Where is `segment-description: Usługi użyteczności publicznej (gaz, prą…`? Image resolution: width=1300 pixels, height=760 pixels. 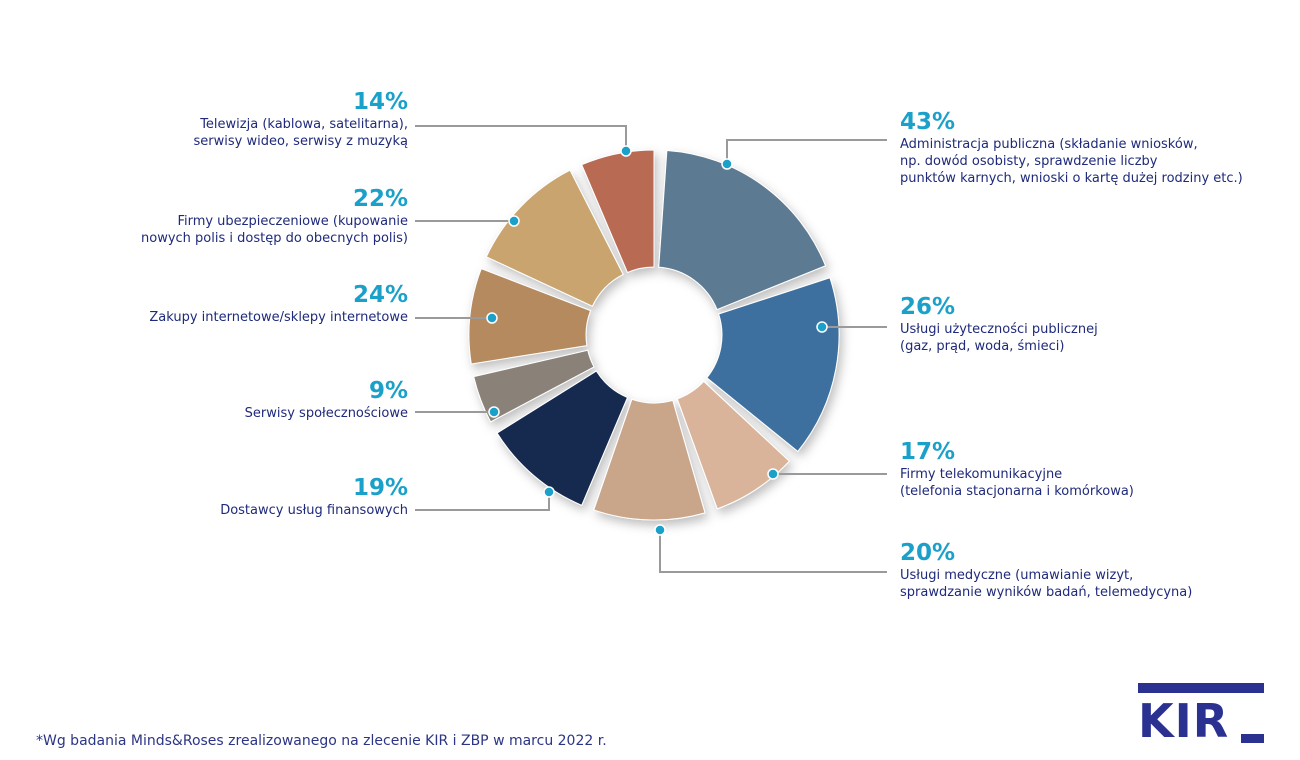
segment-description: Usługi użyteczności publicznej (gaz, prą… is located at coordinates (999, 338).